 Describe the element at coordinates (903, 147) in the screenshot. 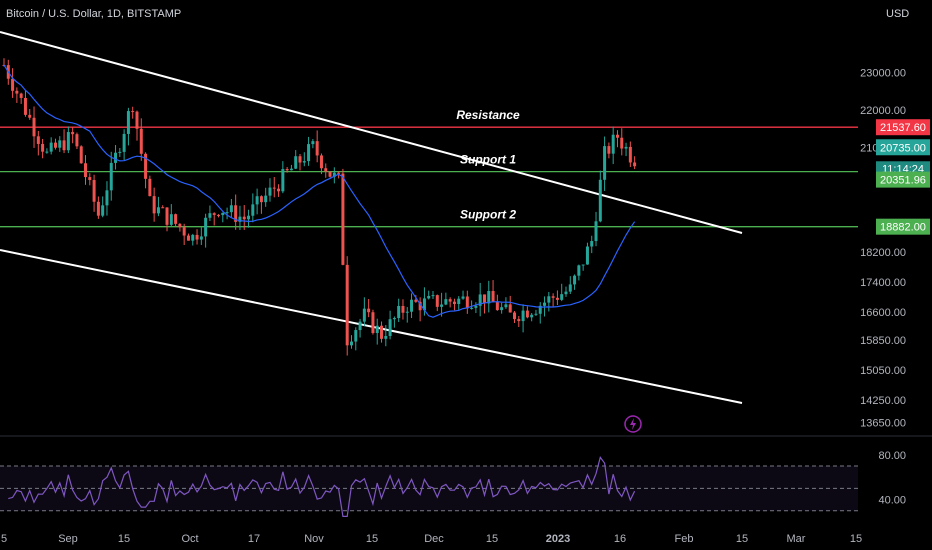

I see `last-price-badge-bg` at that location.